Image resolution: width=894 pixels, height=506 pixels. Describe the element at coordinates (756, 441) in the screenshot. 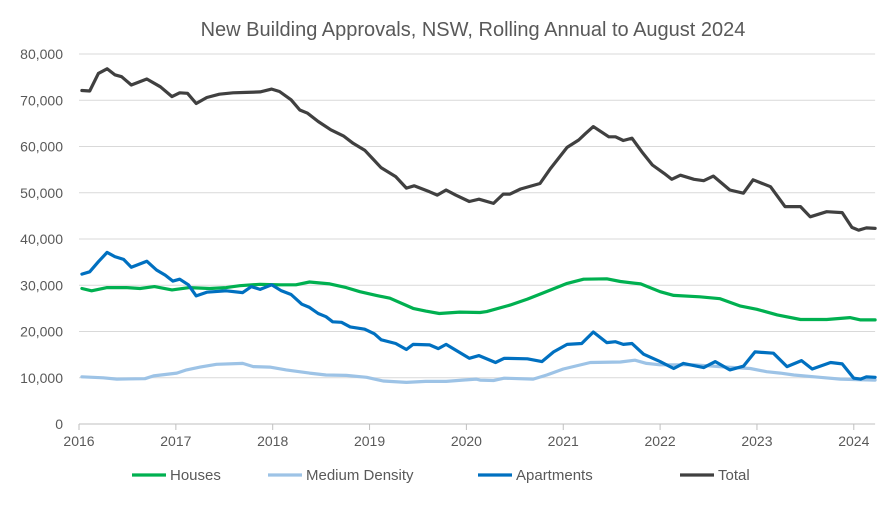

I see `x-tick-label: 2023` at that location.